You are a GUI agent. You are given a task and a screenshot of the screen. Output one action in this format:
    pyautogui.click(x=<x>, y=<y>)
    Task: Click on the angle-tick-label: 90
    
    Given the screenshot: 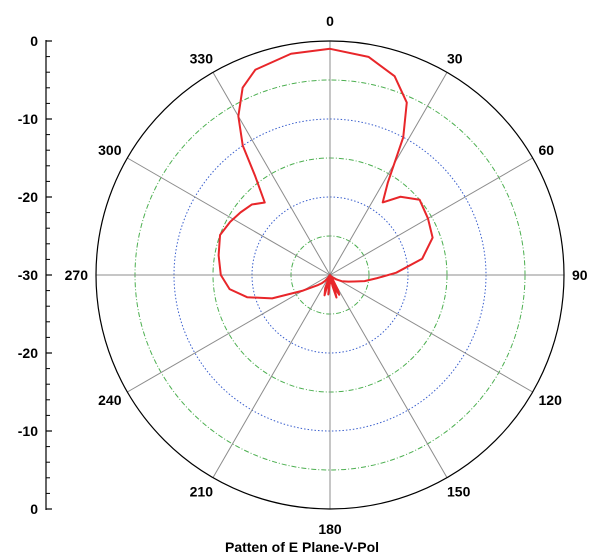 What is the action you would take?
    pyautogui.click(x=580, y=275)
    